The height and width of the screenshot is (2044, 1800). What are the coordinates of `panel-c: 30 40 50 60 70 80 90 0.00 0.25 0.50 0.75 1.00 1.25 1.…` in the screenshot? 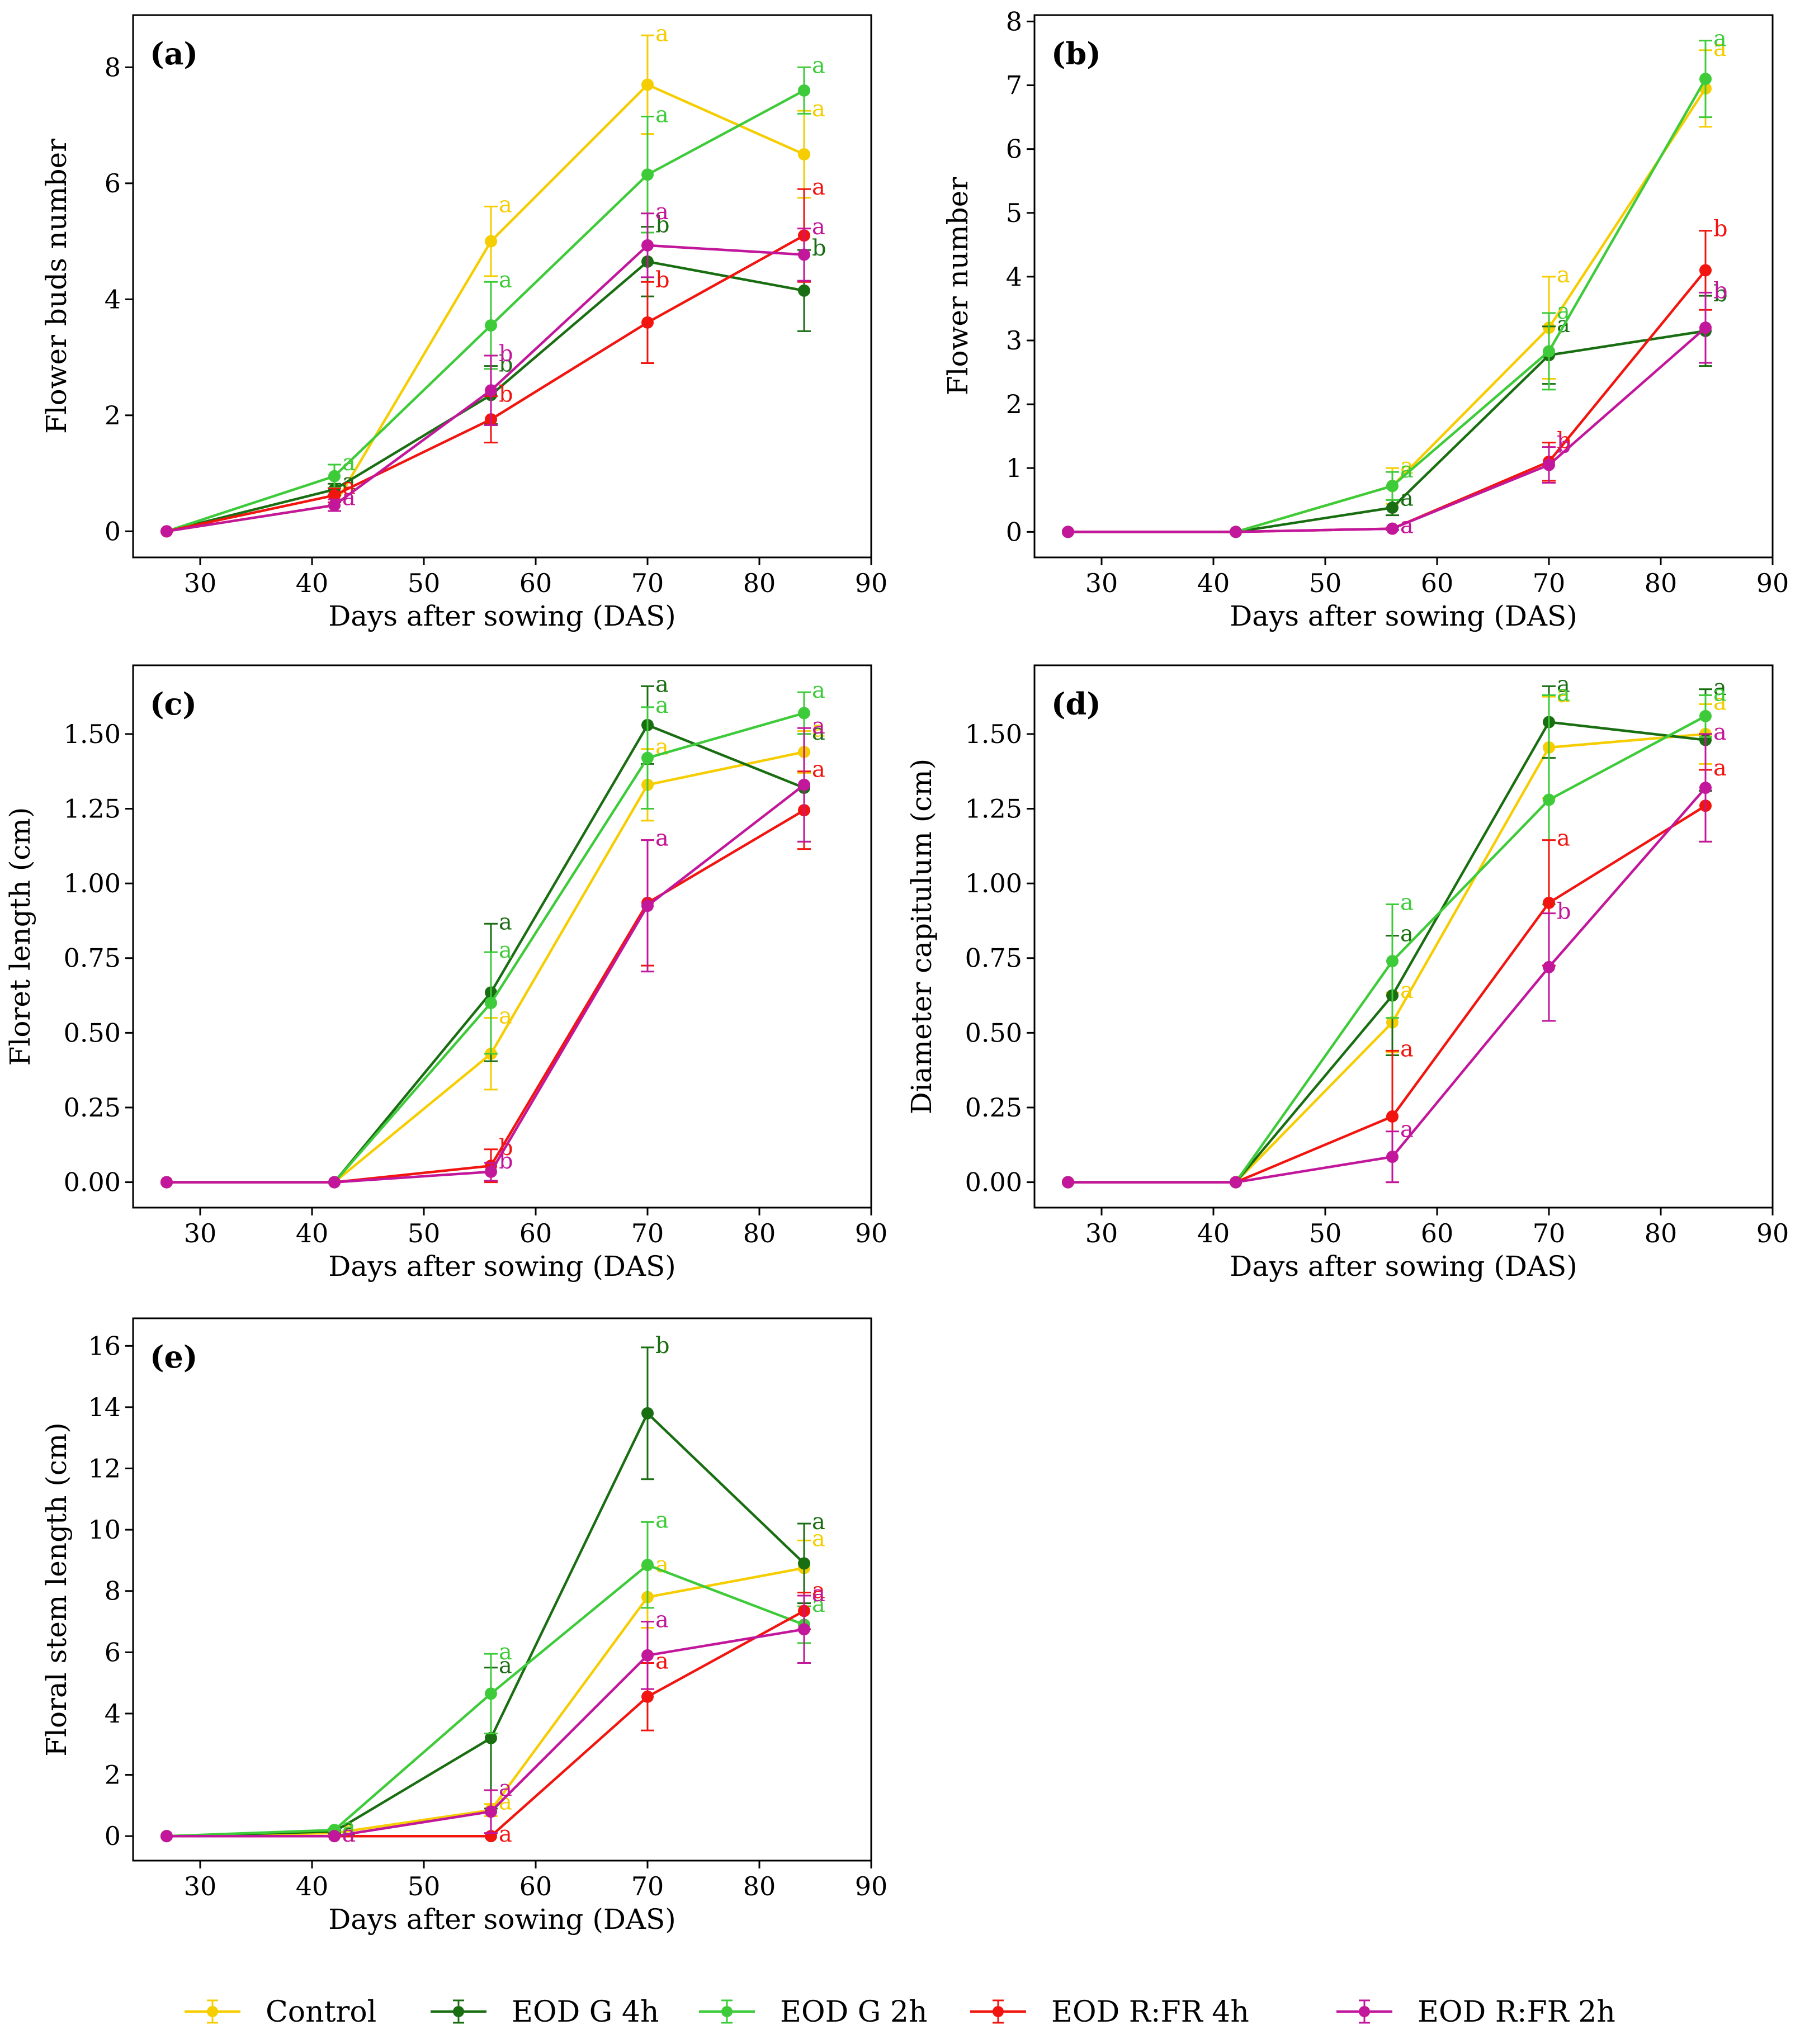 It's located at (446, 973).